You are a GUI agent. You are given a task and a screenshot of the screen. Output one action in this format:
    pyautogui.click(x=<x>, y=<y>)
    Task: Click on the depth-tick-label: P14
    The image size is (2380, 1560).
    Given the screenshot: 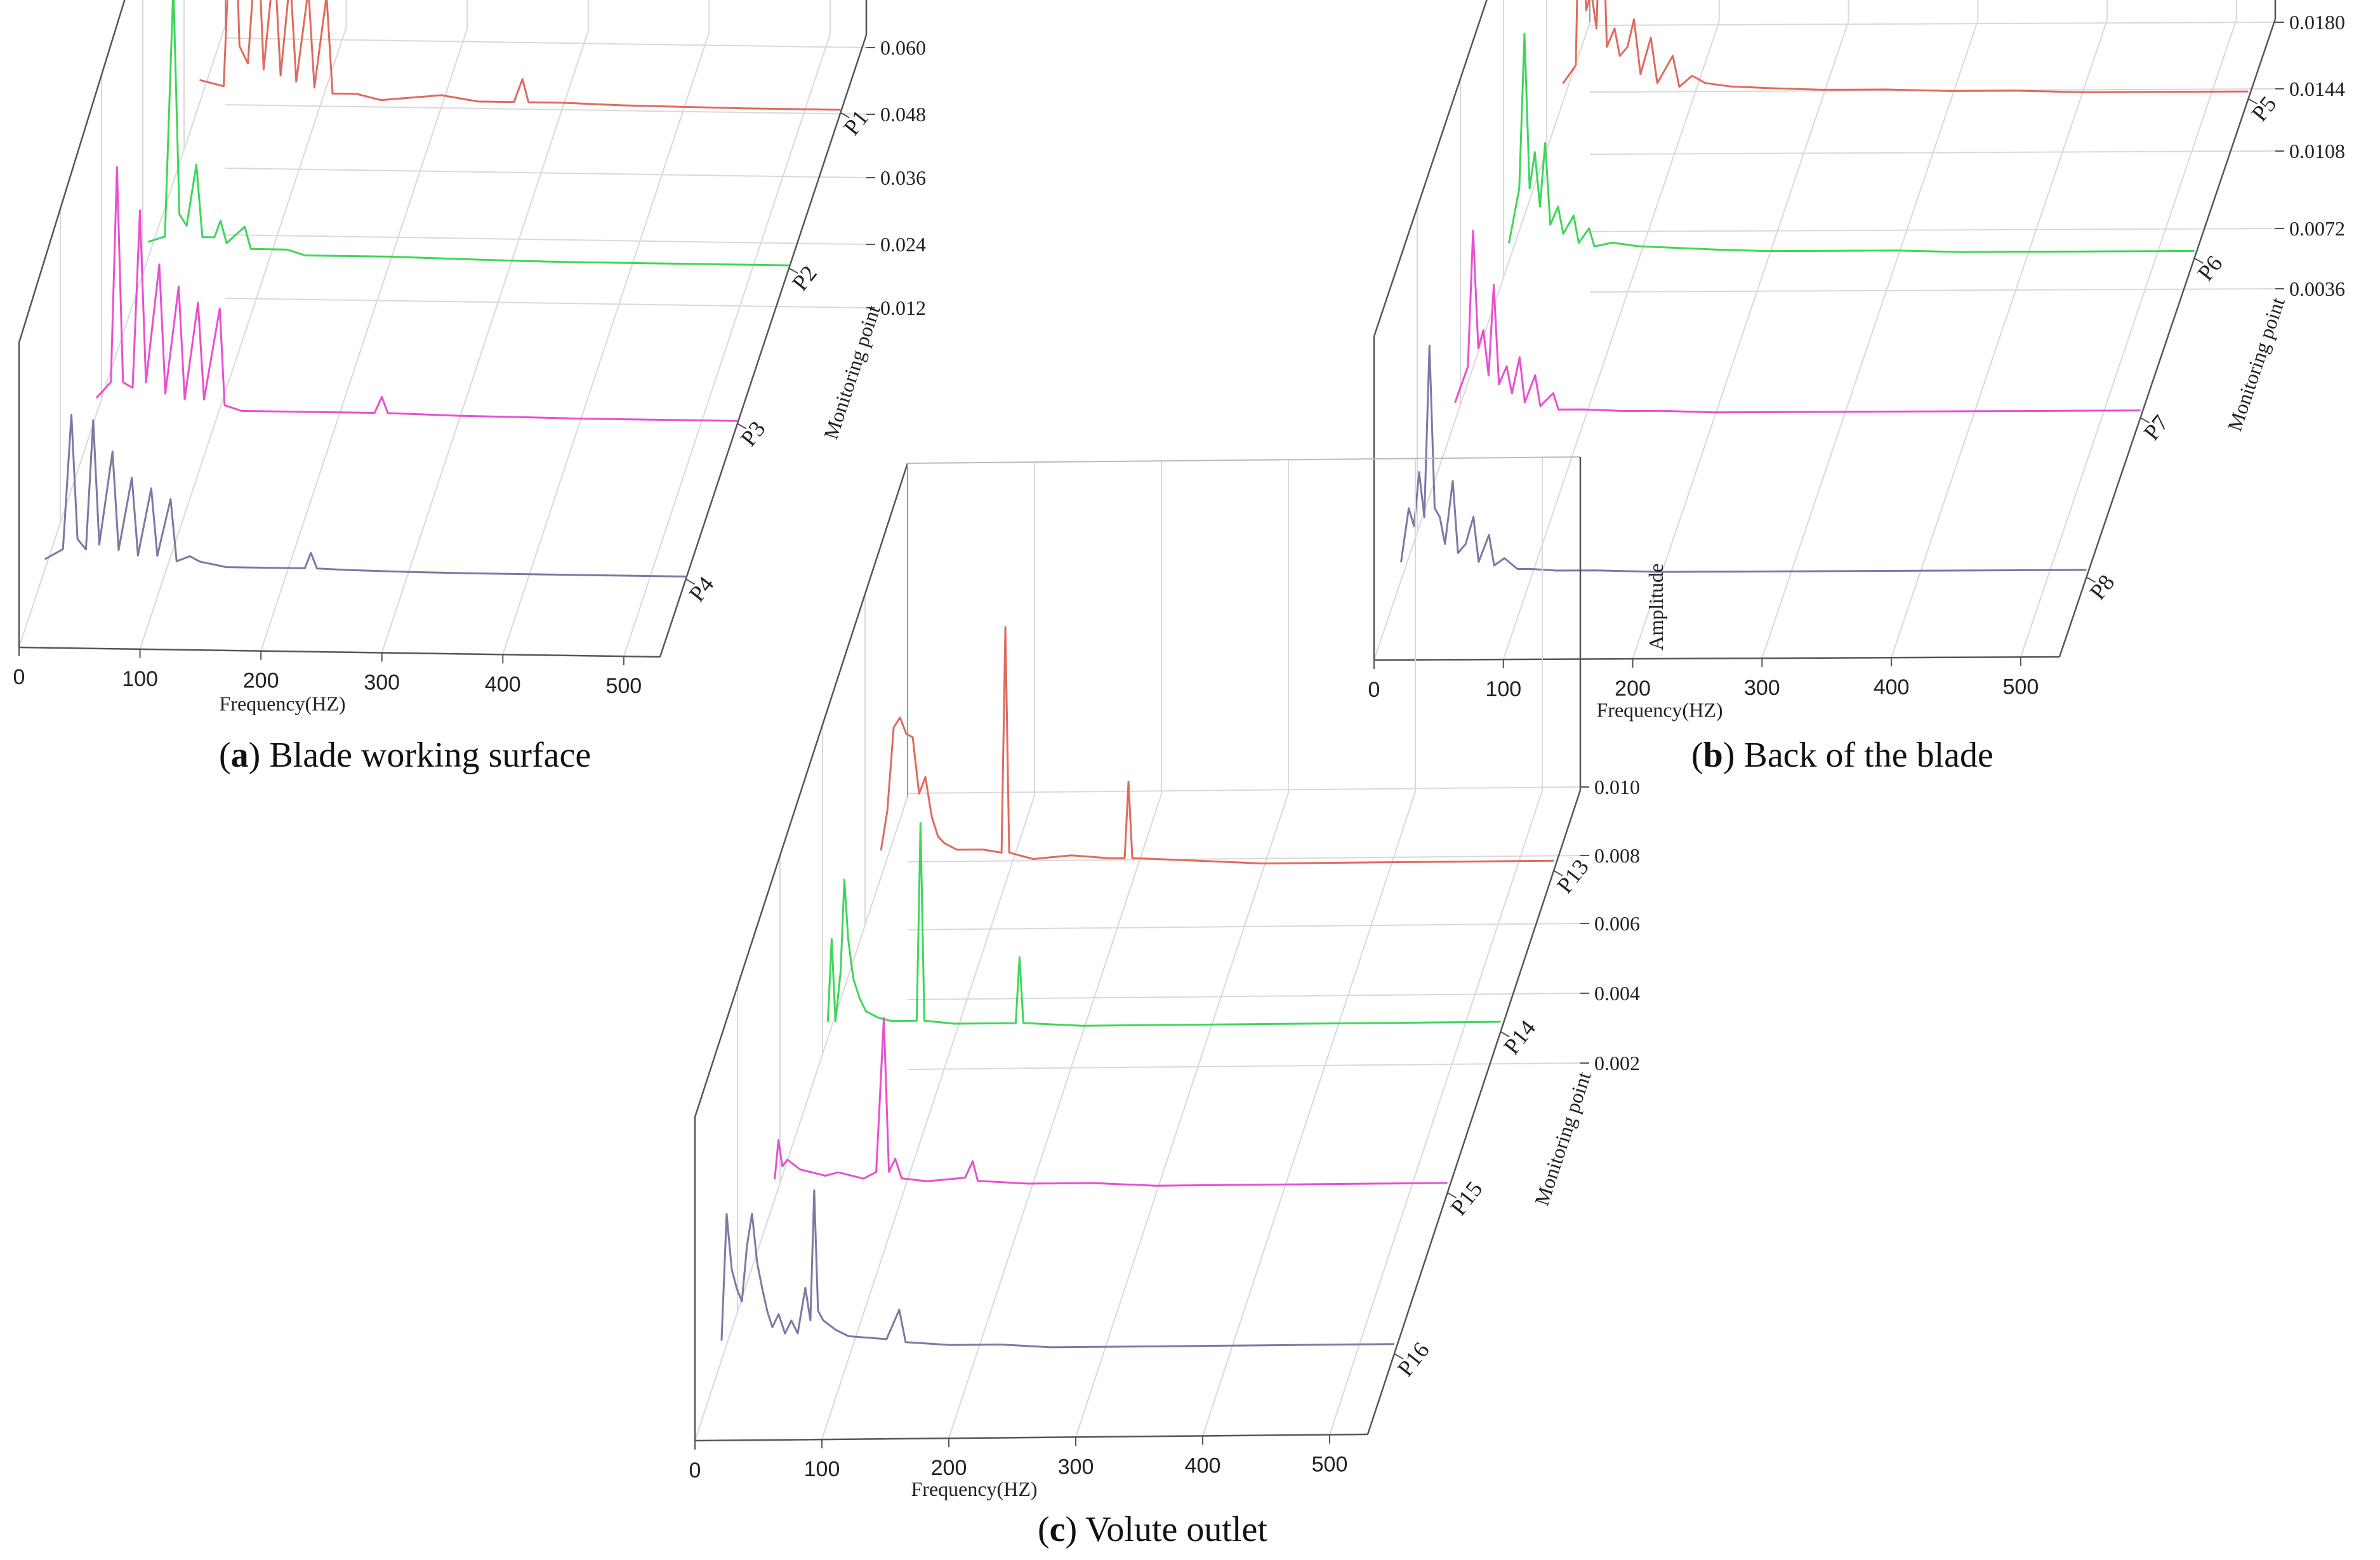 What is the action you would take?
    pyautogui.click(x=1519, y=1037)
    